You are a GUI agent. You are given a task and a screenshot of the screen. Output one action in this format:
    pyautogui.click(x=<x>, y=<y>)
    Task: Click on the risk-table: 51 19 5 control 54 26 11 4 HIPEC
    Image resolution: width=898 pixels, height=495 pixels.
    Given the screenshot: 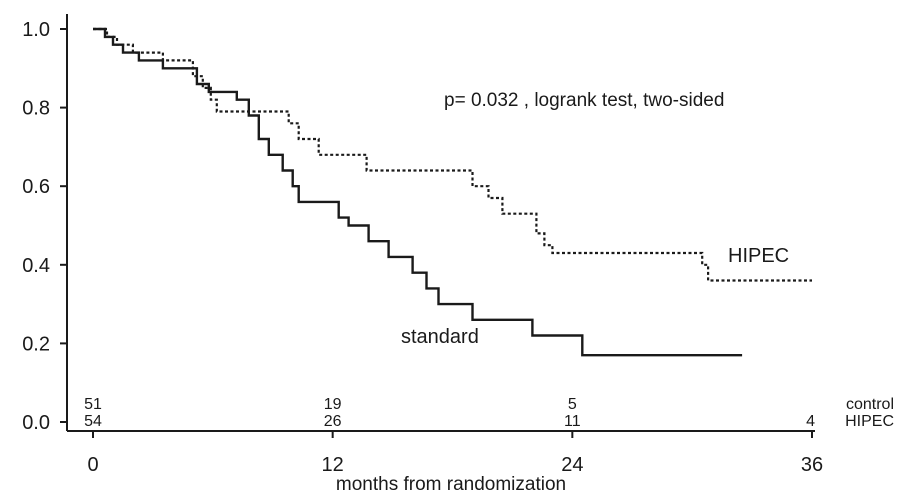 What is the action you would take?
    pyautogui.click(x=489, y=413)
    